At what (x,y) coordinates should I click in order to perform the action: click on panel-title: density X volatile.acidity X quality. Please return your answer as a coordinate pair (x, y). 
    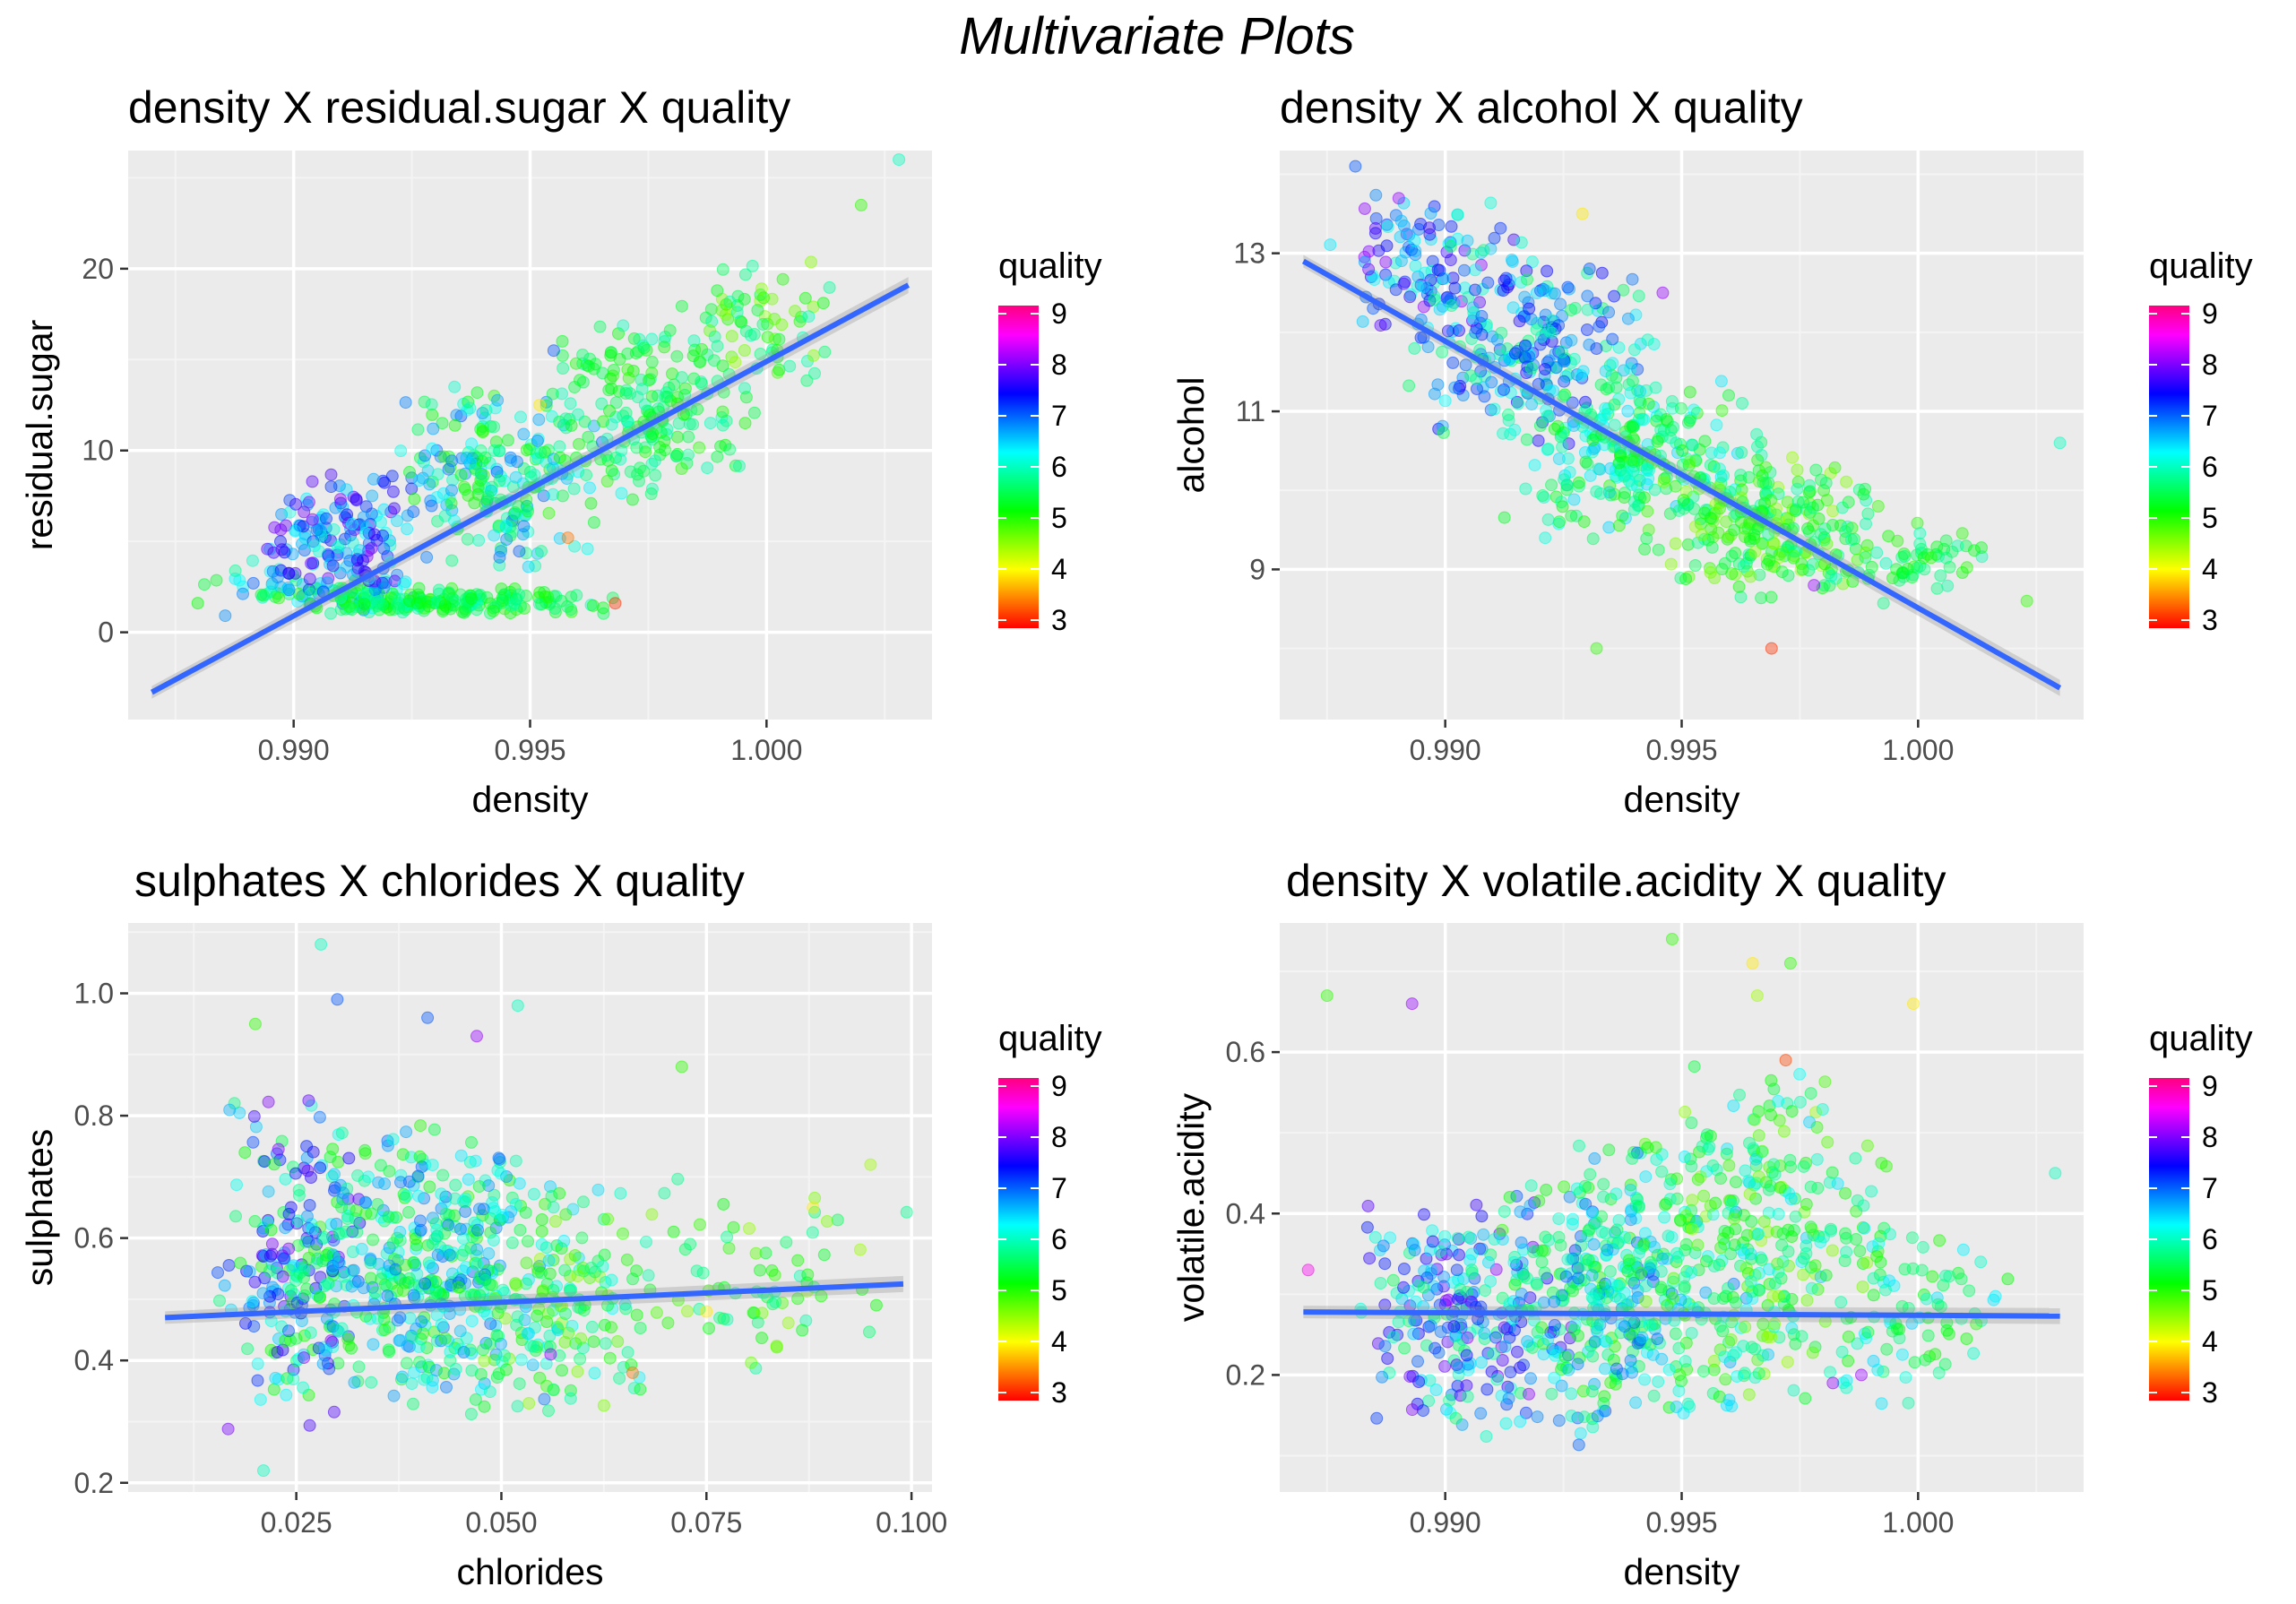
    Looking at the image, I should click on (1616, 881).